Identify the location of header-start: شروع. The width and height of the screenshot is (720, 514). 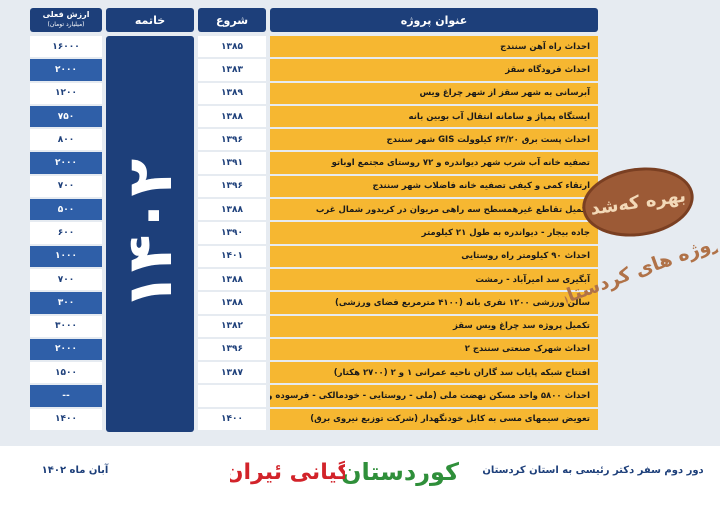
(232, 20).